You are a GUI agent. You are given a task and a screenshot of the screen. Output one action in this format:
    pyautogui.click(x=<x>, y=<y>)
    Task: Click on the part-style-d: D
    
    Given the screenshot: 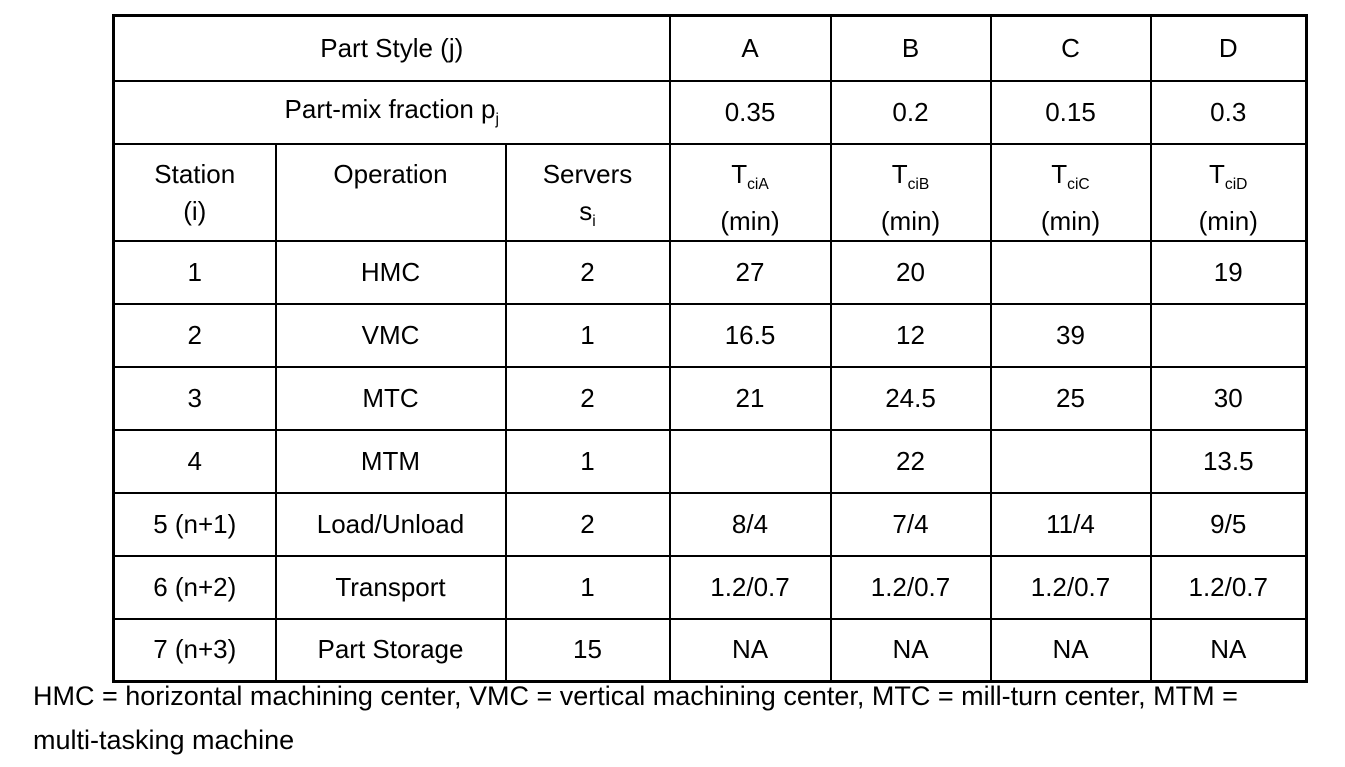 What is the action you would take?
    pyautogui.click(x=1228, y=48)
    